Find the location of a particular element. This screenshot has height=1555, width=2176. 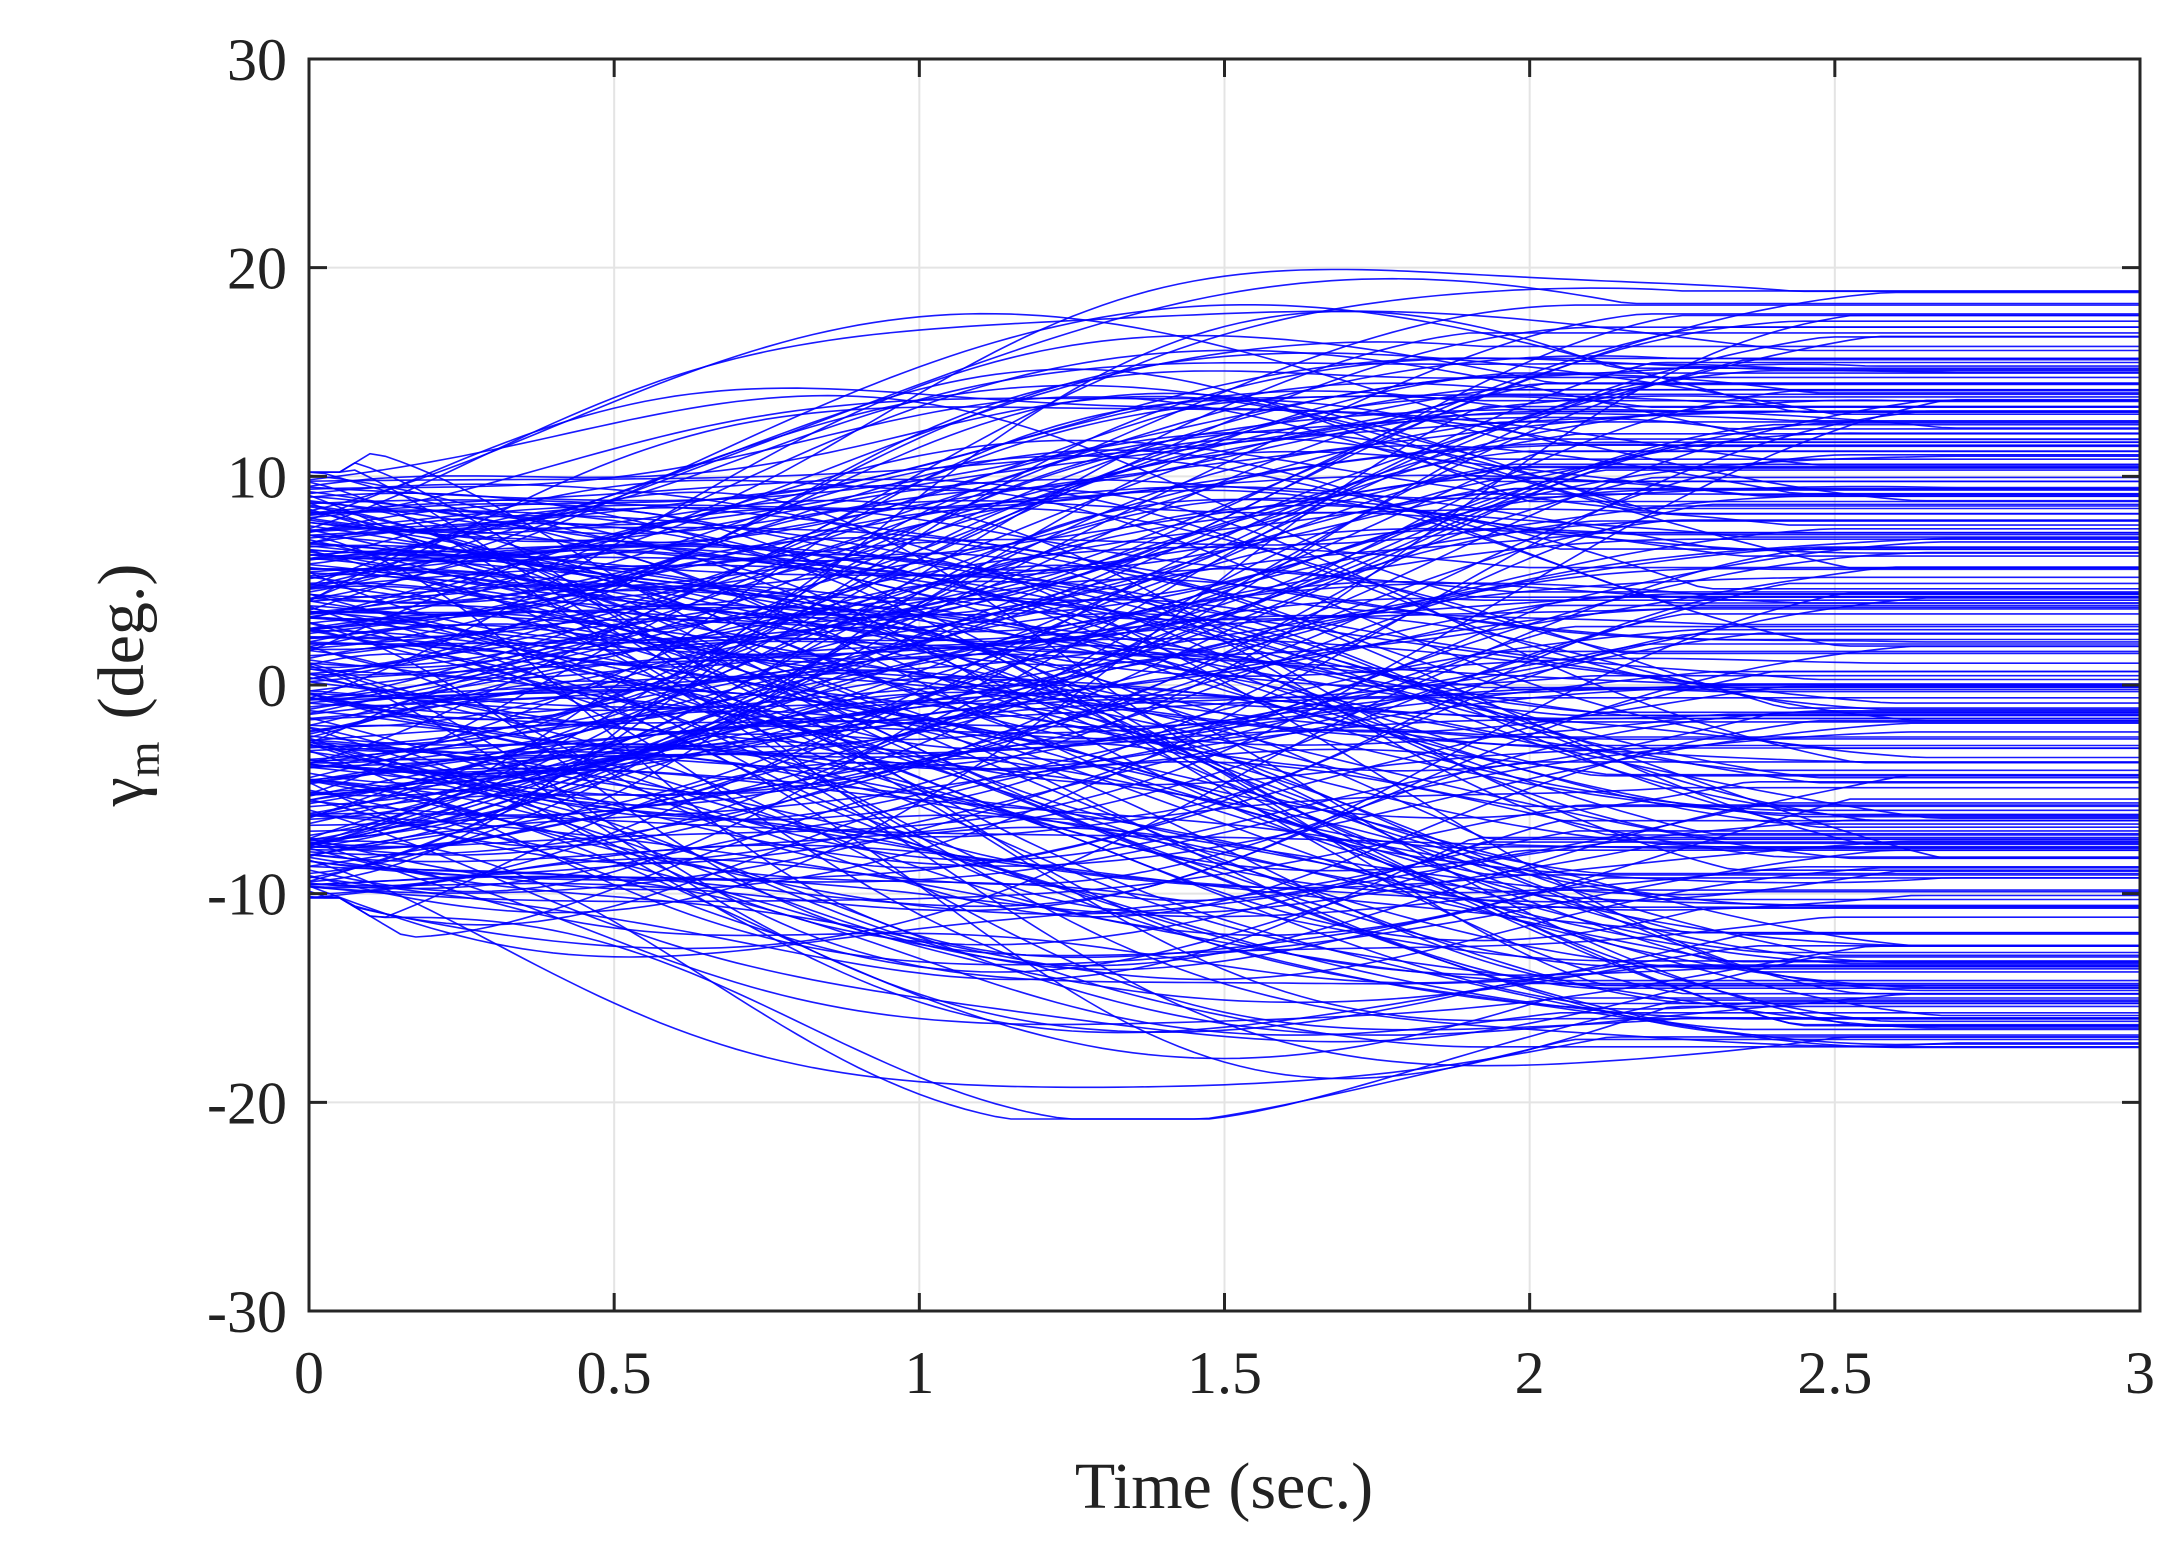

y-axis-label-symbol: γ is located at coordinates (121, 792).